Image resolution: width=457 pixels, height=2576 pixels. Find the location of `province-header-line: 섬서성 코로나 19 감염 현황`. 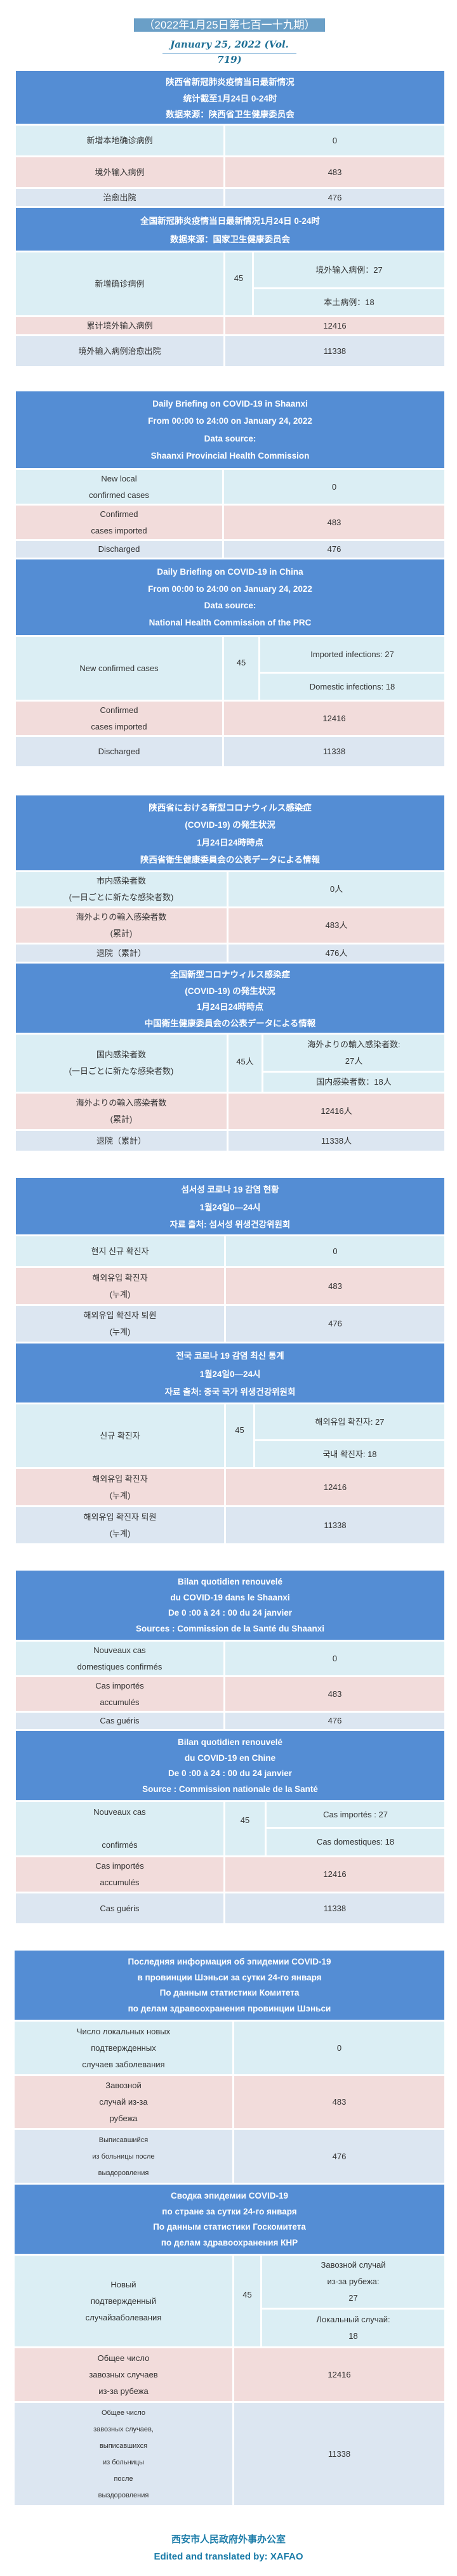

province-header-line: 섬서성 코로나 19 감염 현황 is located at coordinates (230, 1190).